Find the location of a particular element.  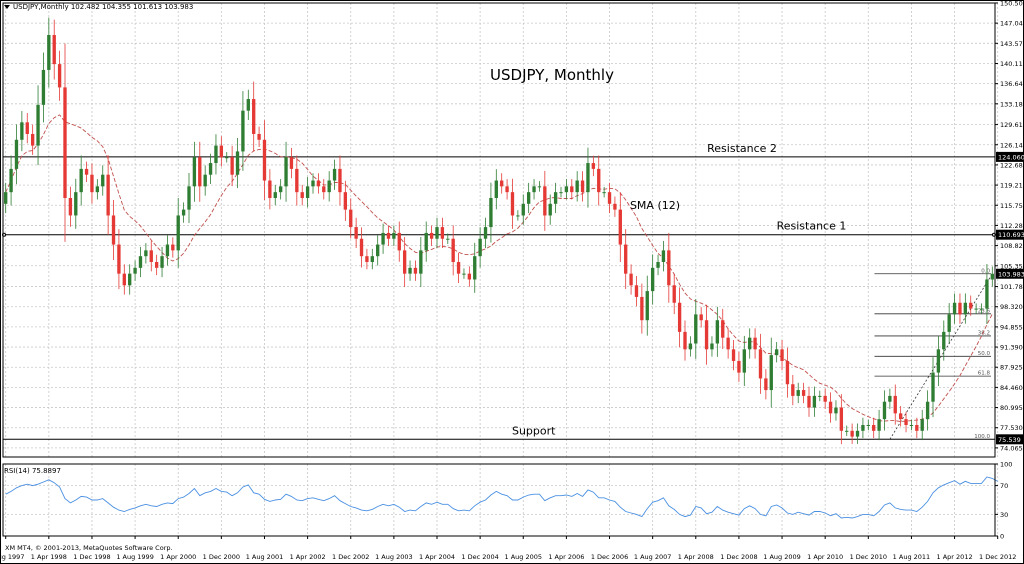

x-tick-label: 1 Apr 1998 is located at coordinates (49, 557).